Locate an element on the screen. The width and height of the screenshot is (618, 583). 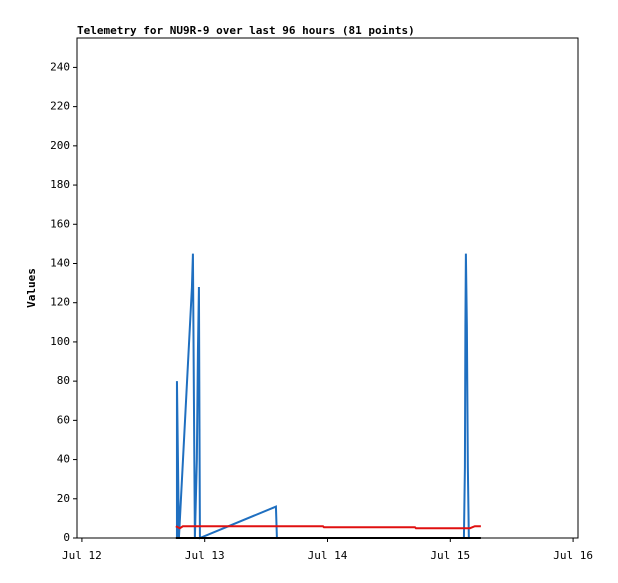
y-tick-label: 220 is located at coordinates (60, 106).